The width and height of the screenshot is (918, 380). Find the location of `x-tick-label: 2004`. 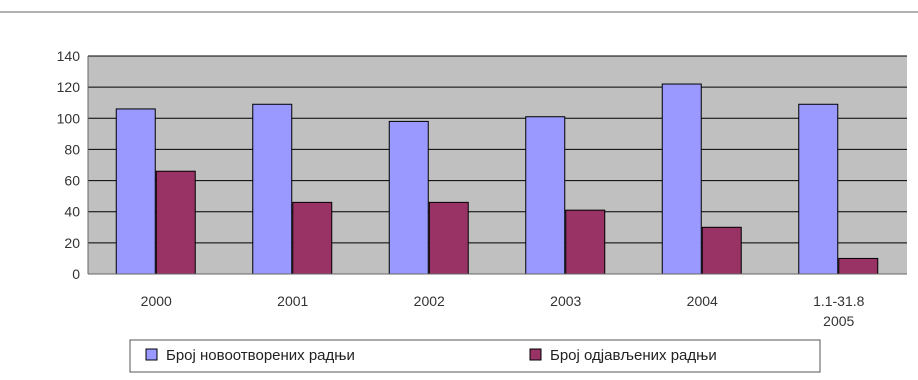

x-tick-label: 2004 is located at coordinates (702, 301).